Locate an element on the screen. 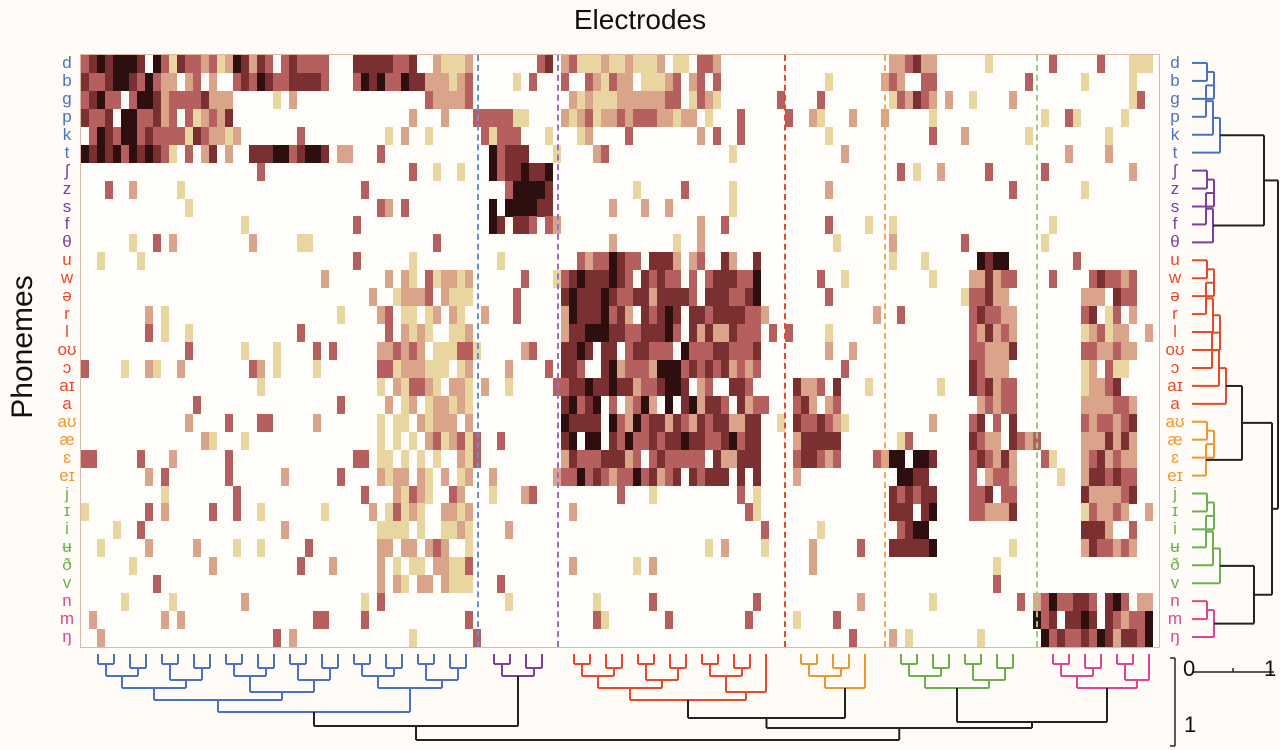 This screenshot has width=1280, height=750. y-axis-label: Phonemes is located at coordinates (22, 347).